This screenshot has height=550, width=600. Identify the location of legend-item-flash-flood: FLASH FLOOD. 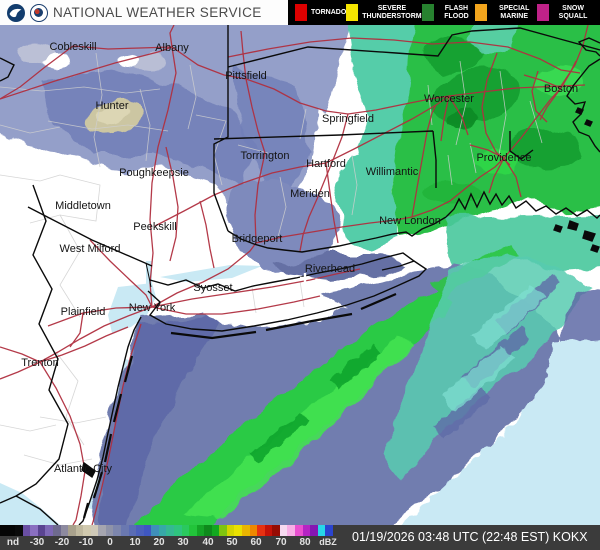
(448, 12).